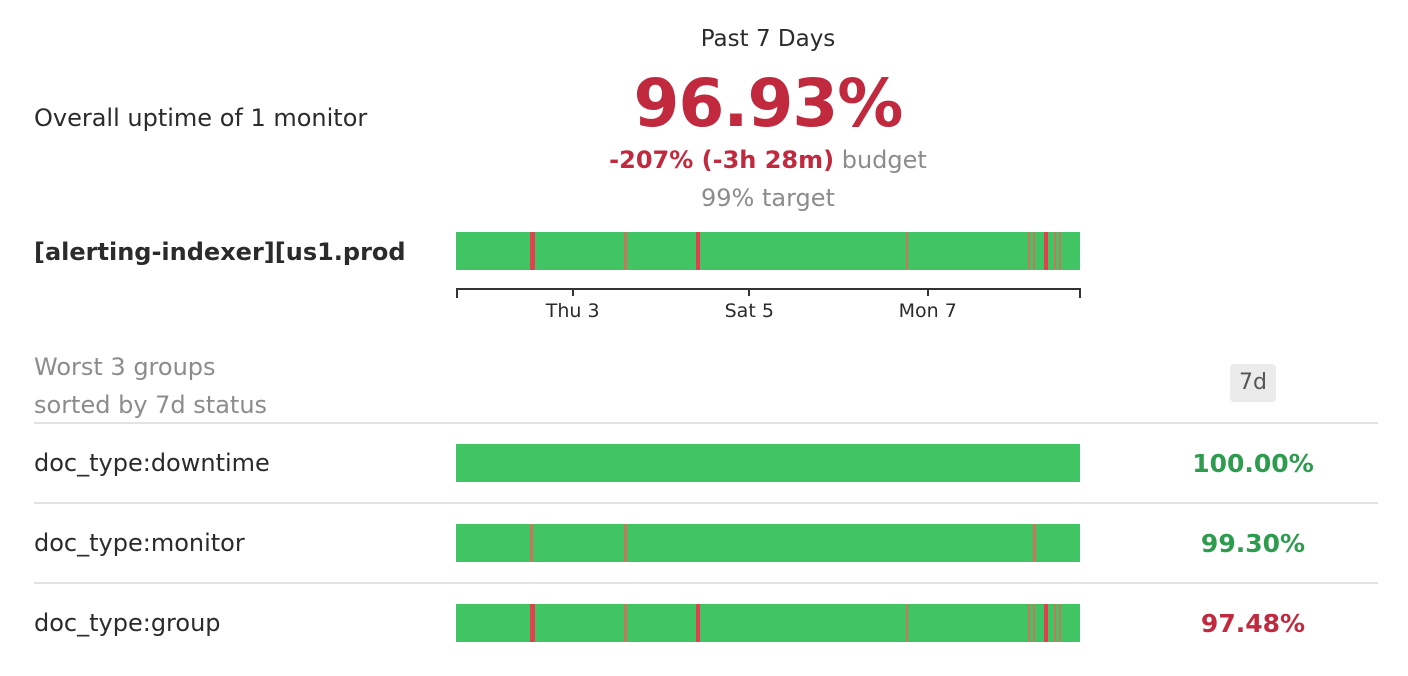 The width and height of the screenshot is (1408, 676). I want to click on group-name: doc_type:monitor, so click(139, 543).